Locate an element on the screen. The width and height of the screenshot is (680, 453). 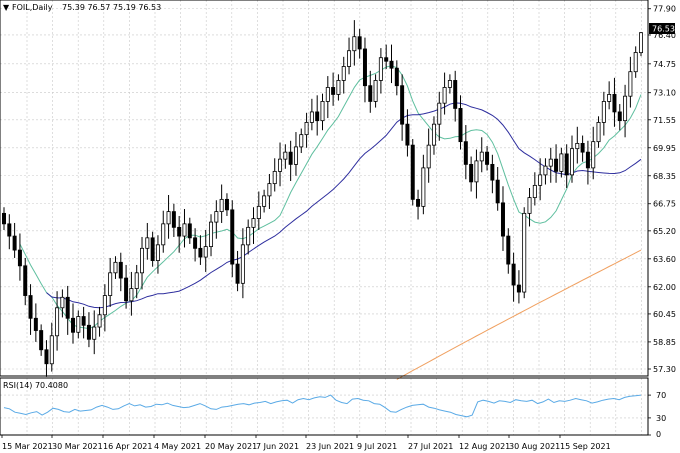
header-ohlc: 75.39 76.57 75.19 76.53 is located at coordinates (111, 7).